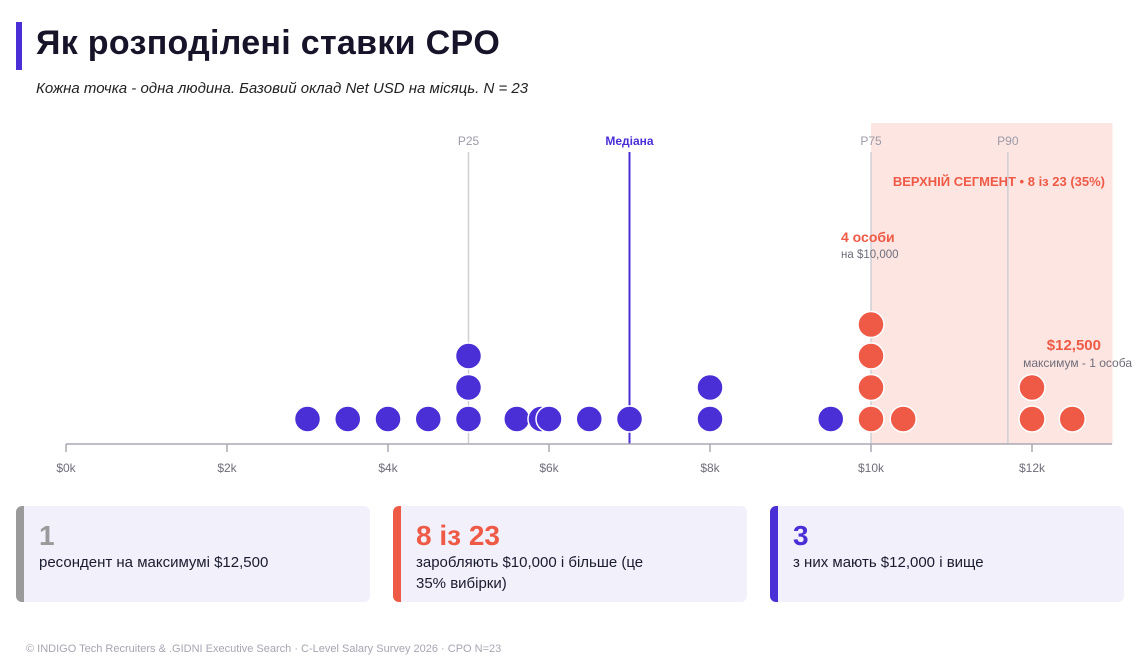 Image resolution: width=1145 pixels, height=668 pixels. What do you see at coordinates (549, 468) in the screenshot?
I see `x-tick-label: $6k` at bounding box center [549, 468].